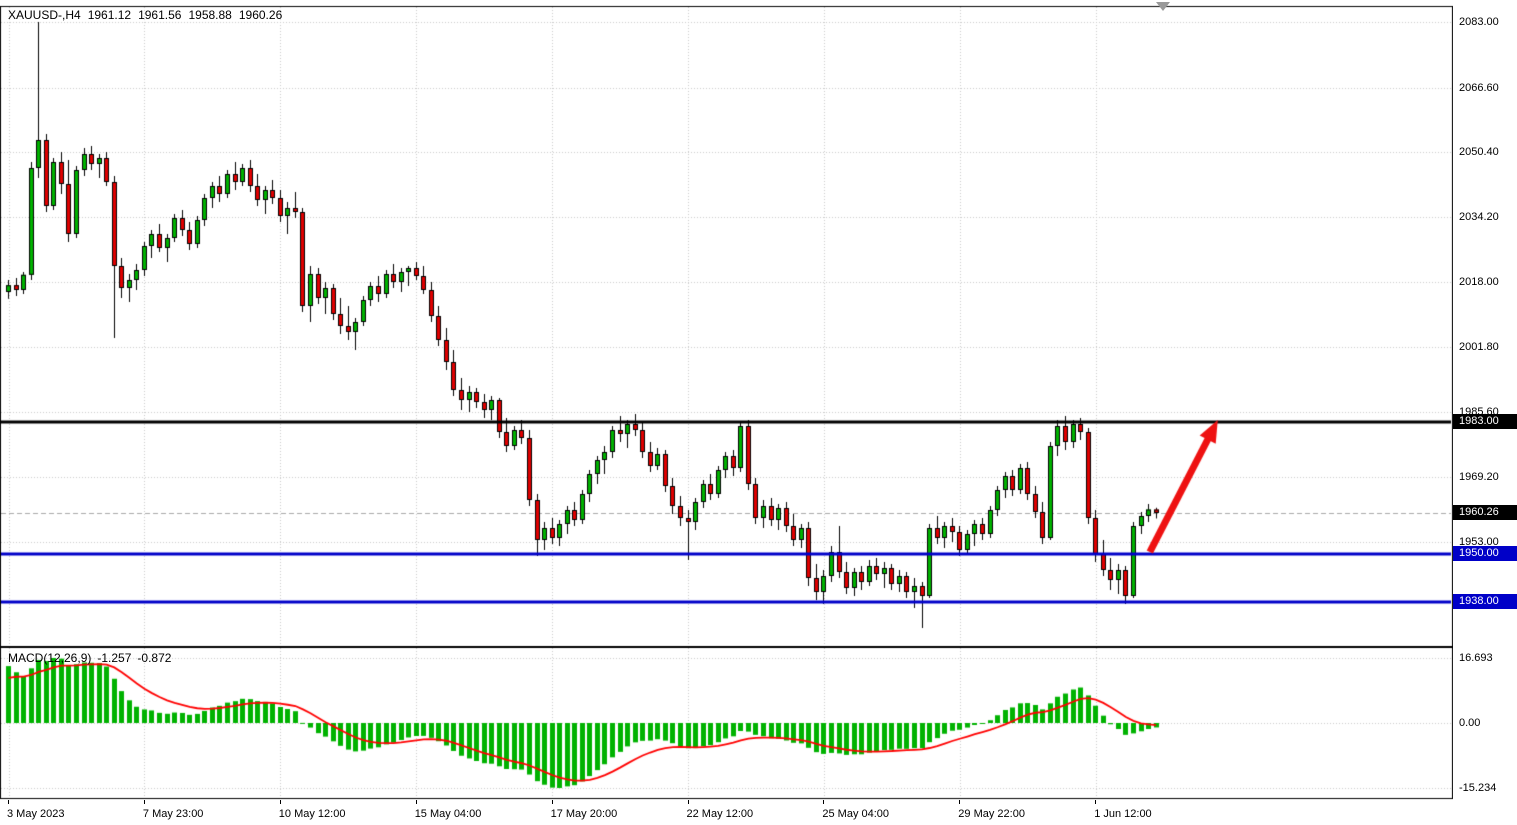  I want to click on quote-close: 1960.26, so click(260, 15).